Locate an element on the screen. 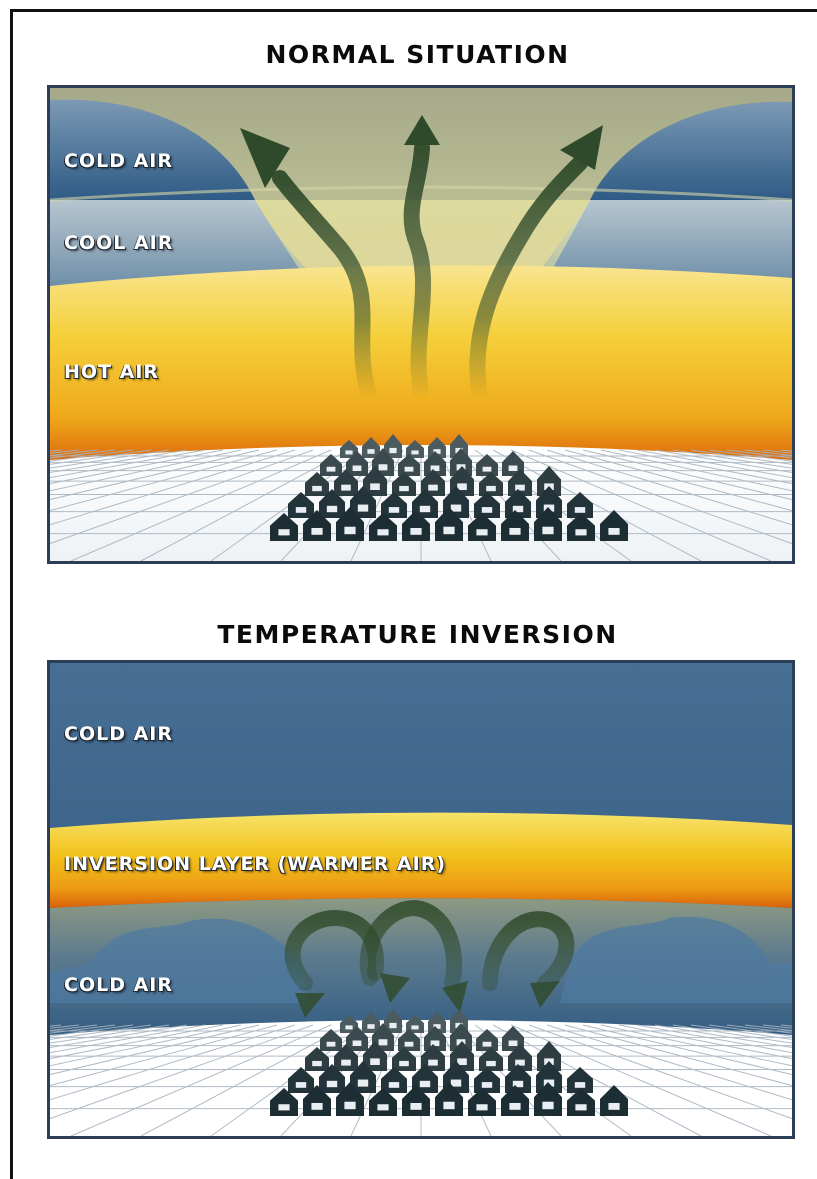 The height and width of the screenshot is (1179, 817). lower-cold-air-label: COLD AIR is located at coordinates (118, 985).